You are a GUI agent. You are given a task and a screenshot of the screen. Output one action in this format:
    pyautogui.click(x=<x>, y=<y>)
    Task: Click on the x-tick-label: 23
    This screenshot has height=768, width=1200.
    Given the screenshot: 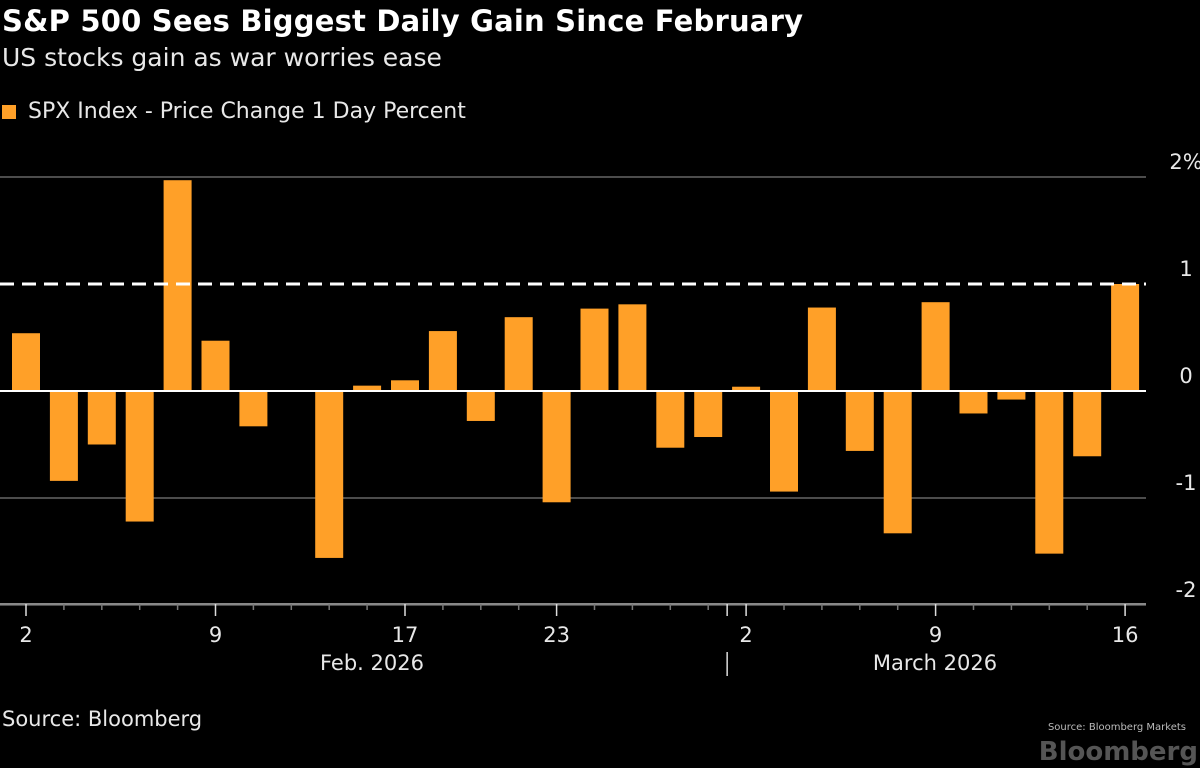 What is the action you would take?
    pyautogui.click(x=556, y=635)
    